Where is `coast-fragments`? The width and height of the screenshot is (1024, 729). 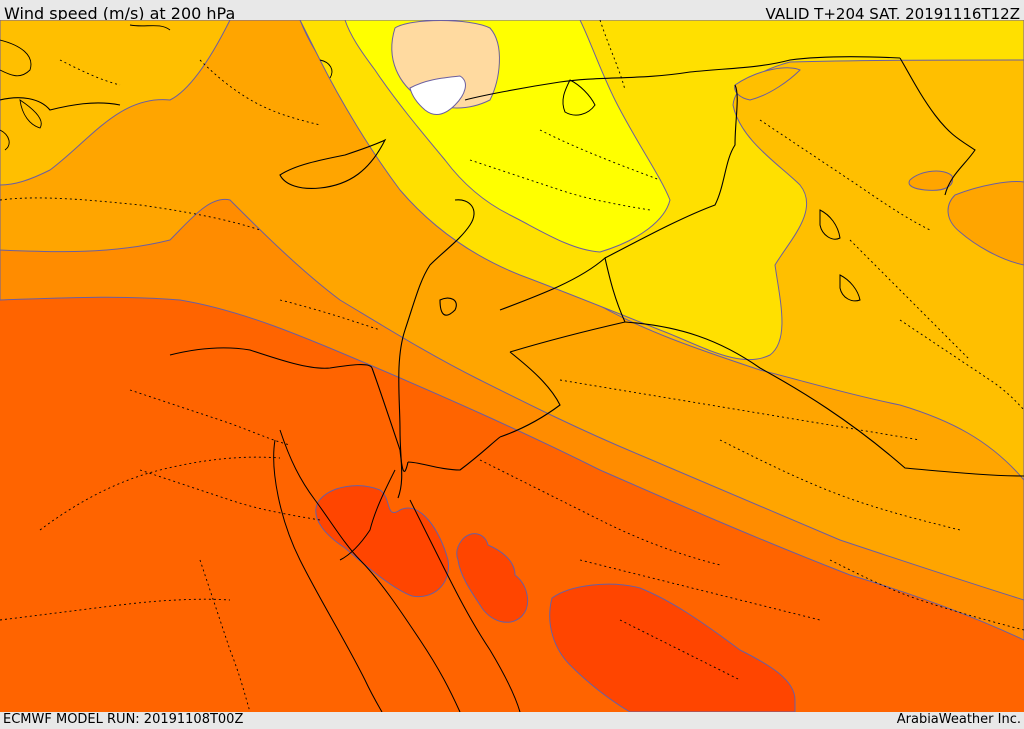
coast-fragments is located at coordinates (166, 87).